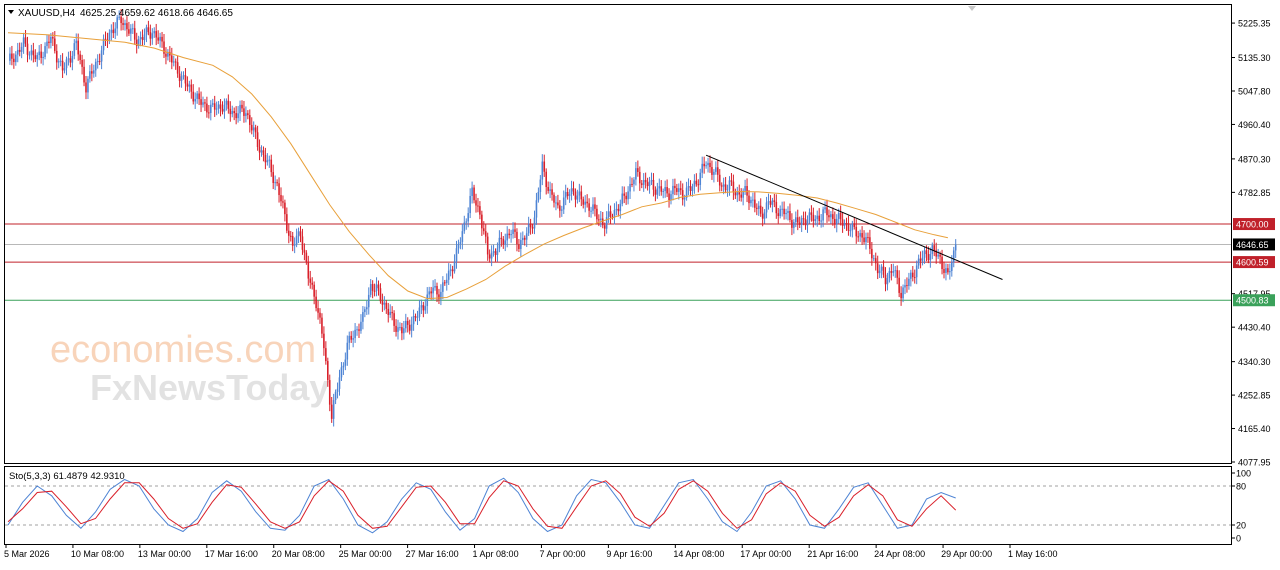  Describe the element at coordinates (209, 387) in the screenshot. I see `watermark-line2: FxNewsToday` at that location.